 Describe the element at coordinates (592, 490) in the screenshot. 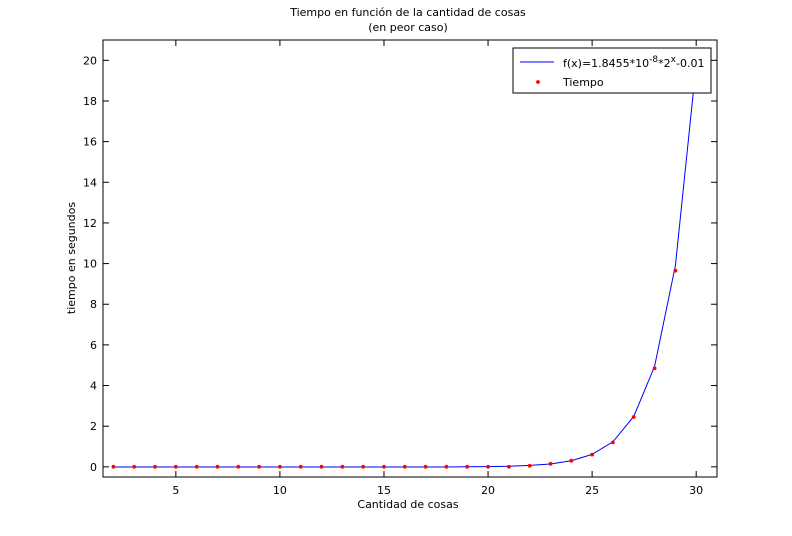

I see `x-tick-label: 25` at that location.